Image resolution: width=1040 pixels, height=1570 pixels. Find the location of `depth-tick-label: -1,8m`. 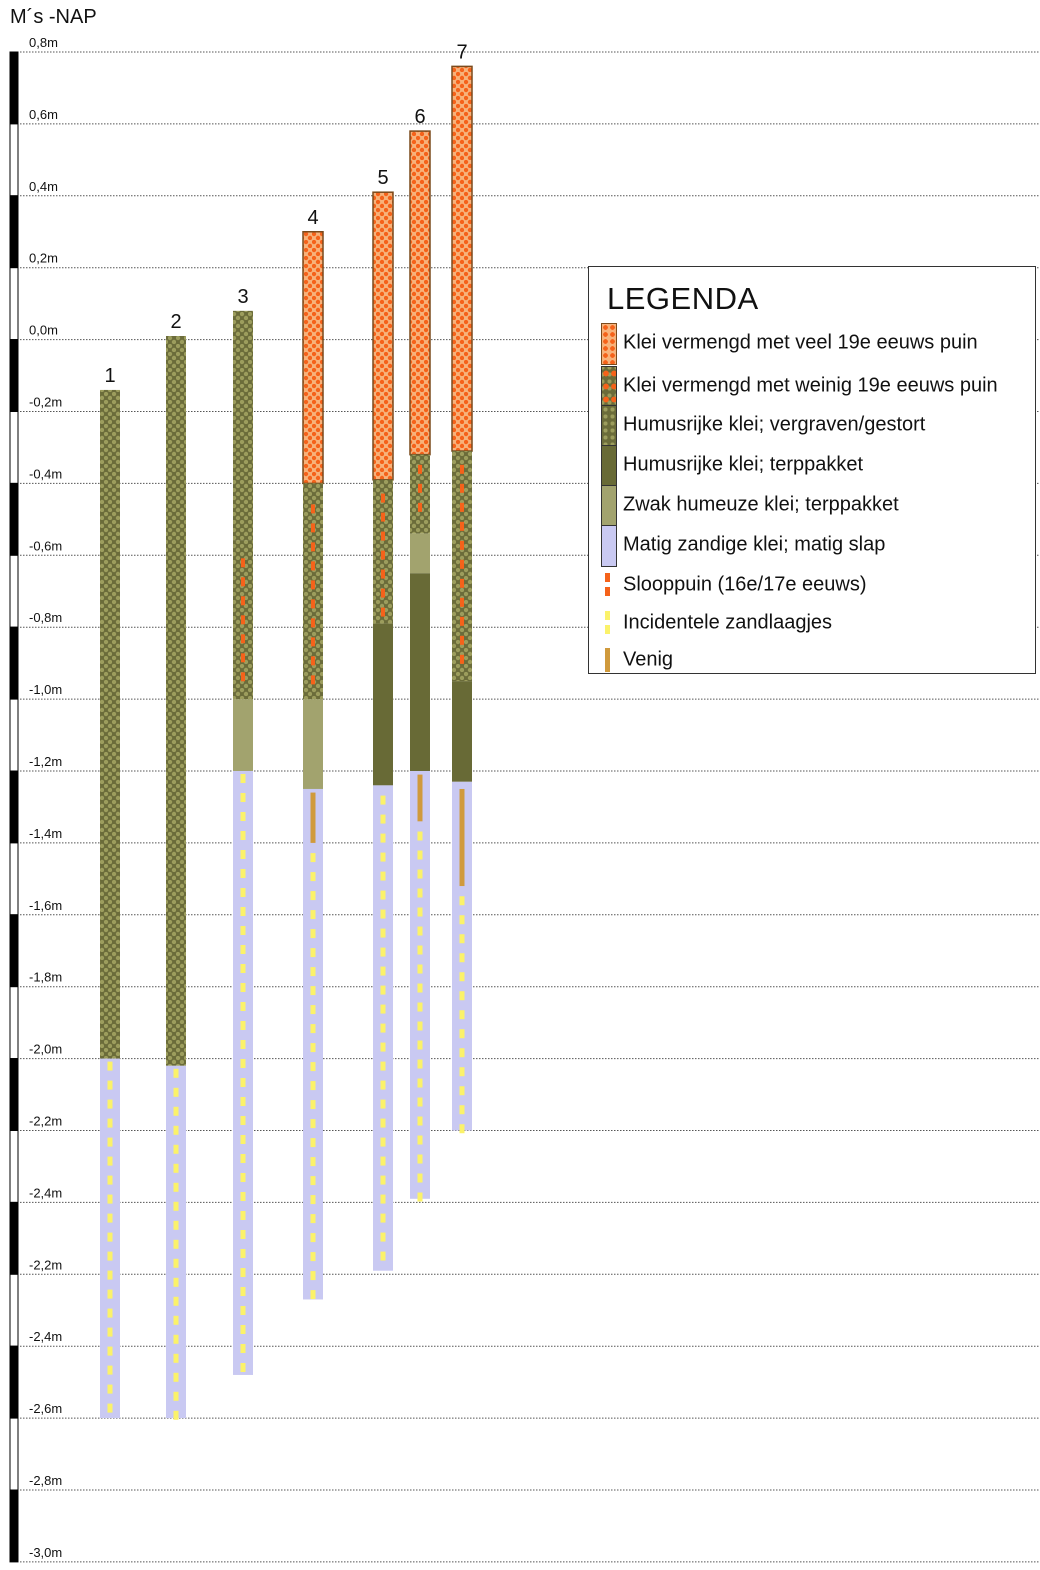

depth-tick-label: -1,8m is located at coordinates (45, 977).